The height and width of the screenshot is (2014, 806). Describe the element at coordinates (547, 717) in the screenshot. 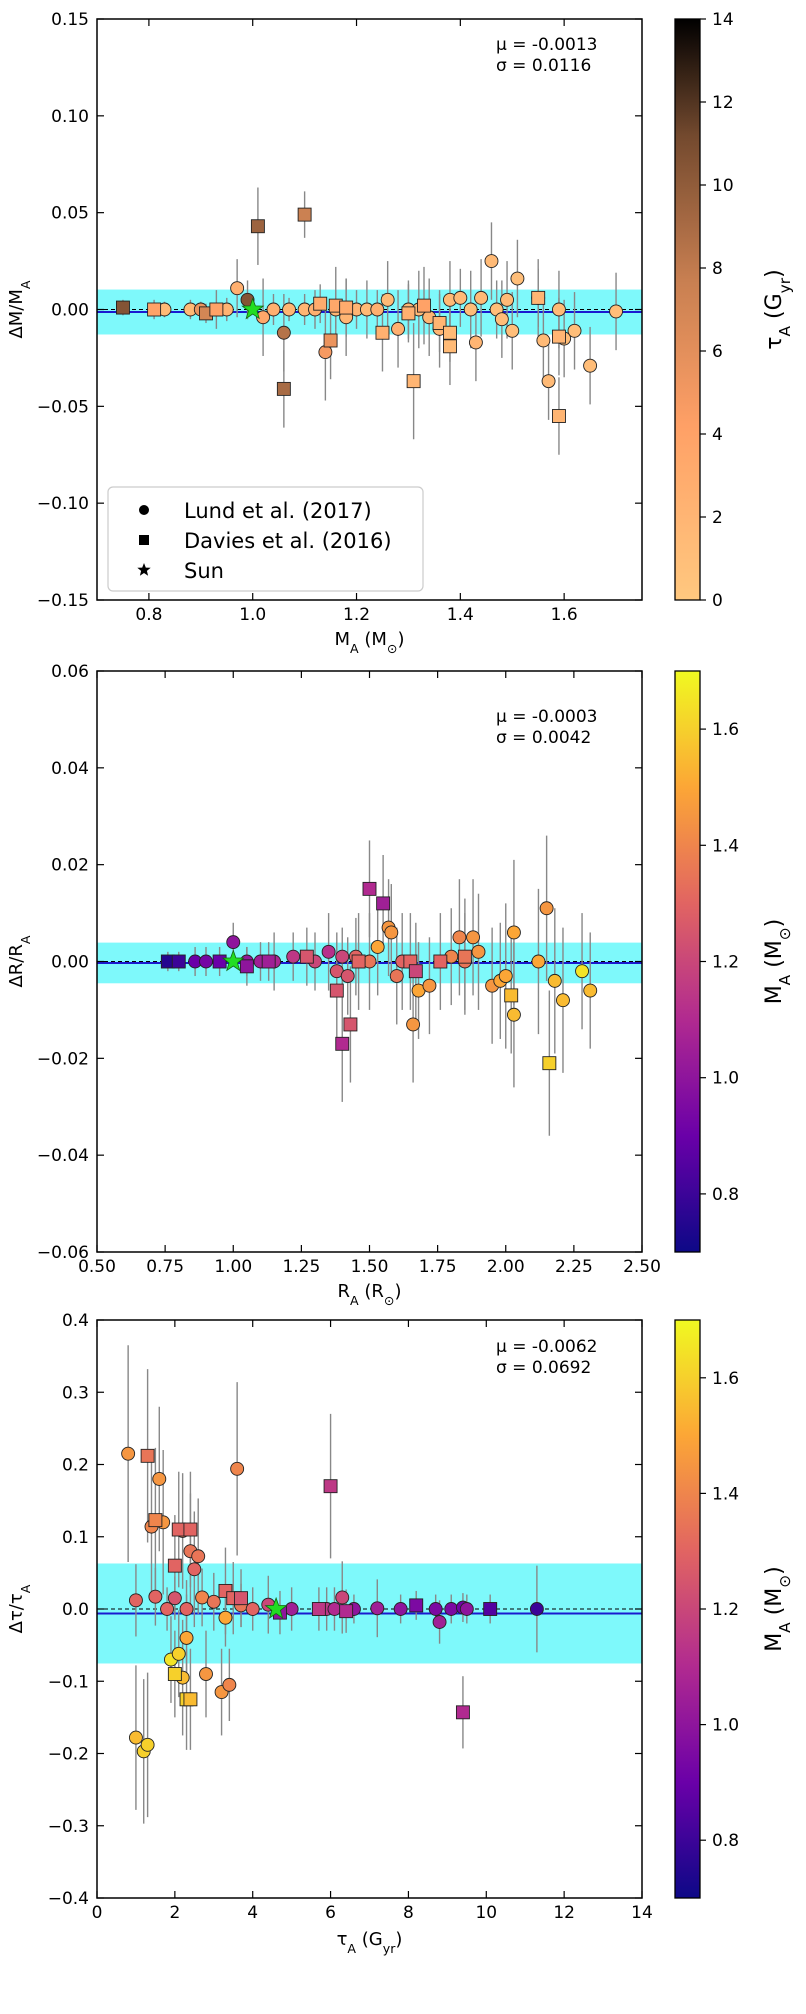

I see `stat-mu: μ = -0.0003` at that location.